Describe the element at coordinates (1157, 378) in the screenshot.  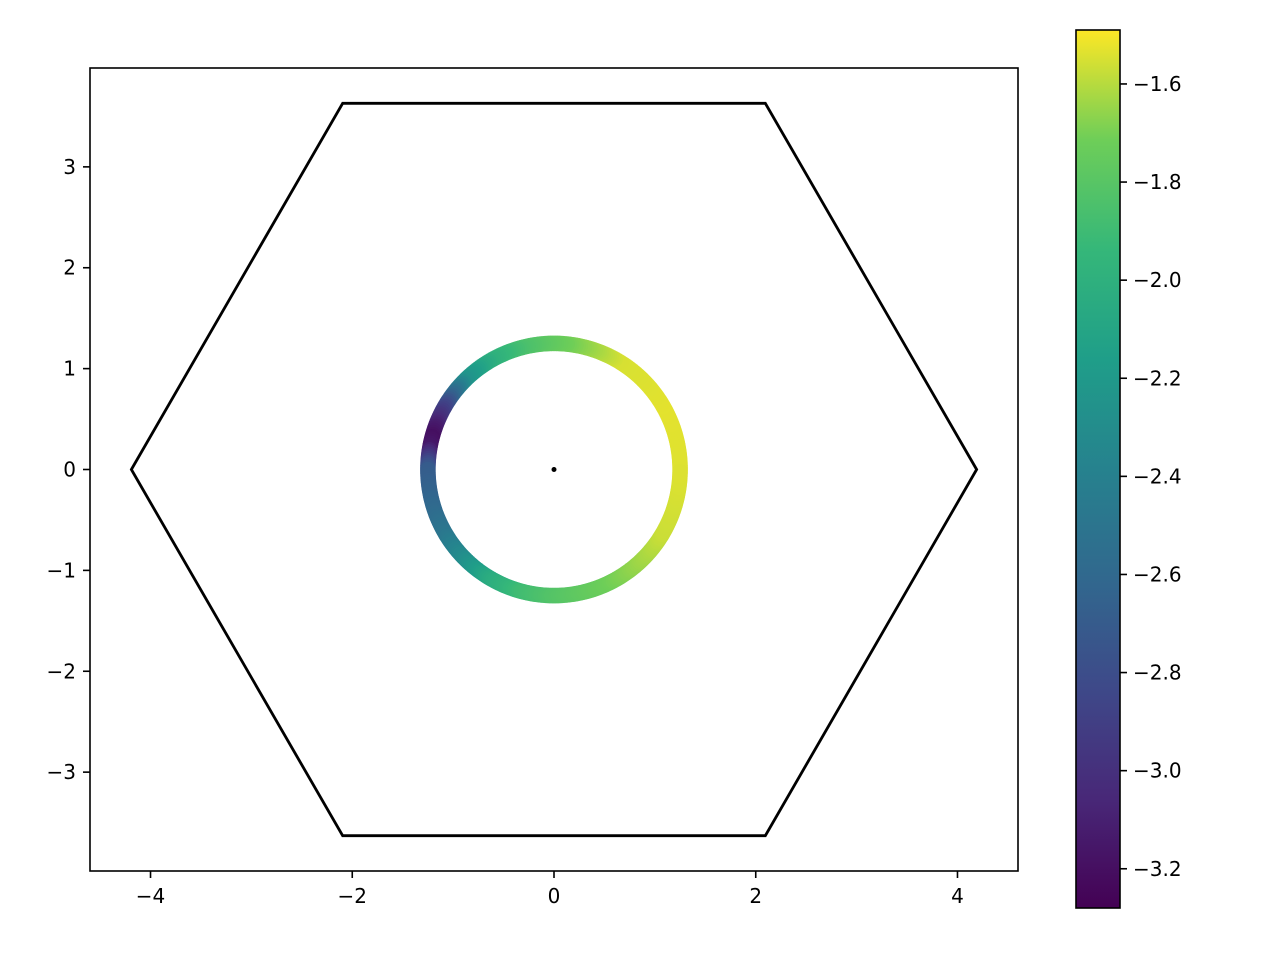
I see `colorbar-tick-label: −2.2` at that location.